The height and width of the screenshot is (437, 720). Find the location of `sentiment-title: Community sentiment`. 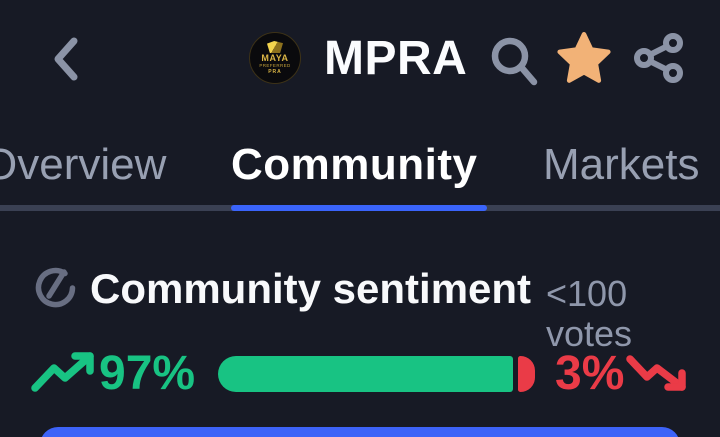

sentiment-title: Community sentiment is located at coordinates (311, 288).